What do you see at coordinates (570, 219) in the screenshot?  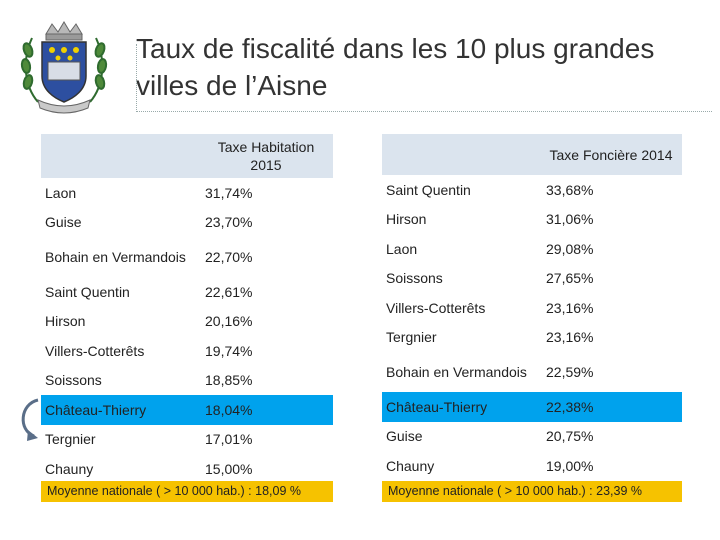 I see `tax-value: 31,06%` at bounding box center [570, 219].